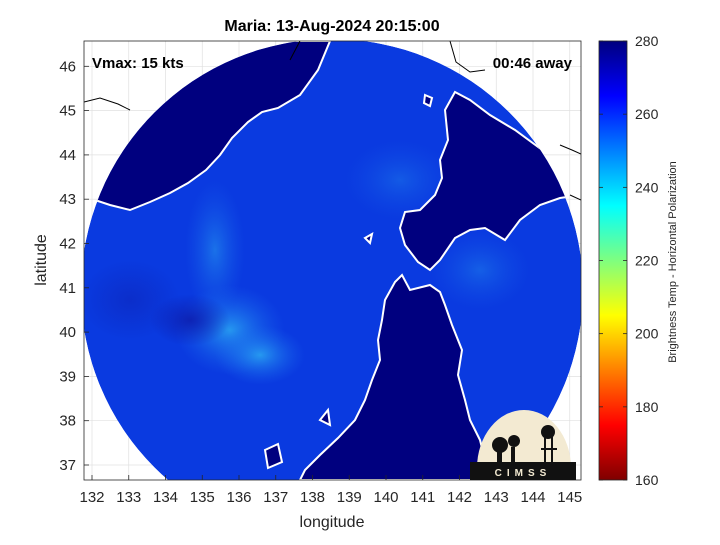 This screenshot has height=545, width=720. I want to click on y-tick-label: 45, so click(67, 111).